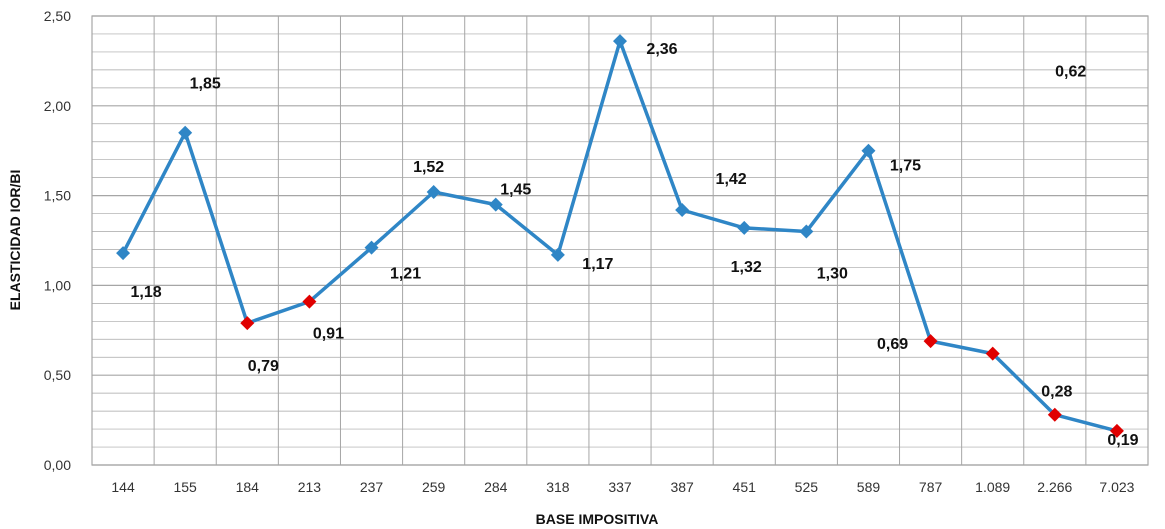 This screenshot has width=1165, height=529. I want to click on data-label: 1,30, so click(832, 274).